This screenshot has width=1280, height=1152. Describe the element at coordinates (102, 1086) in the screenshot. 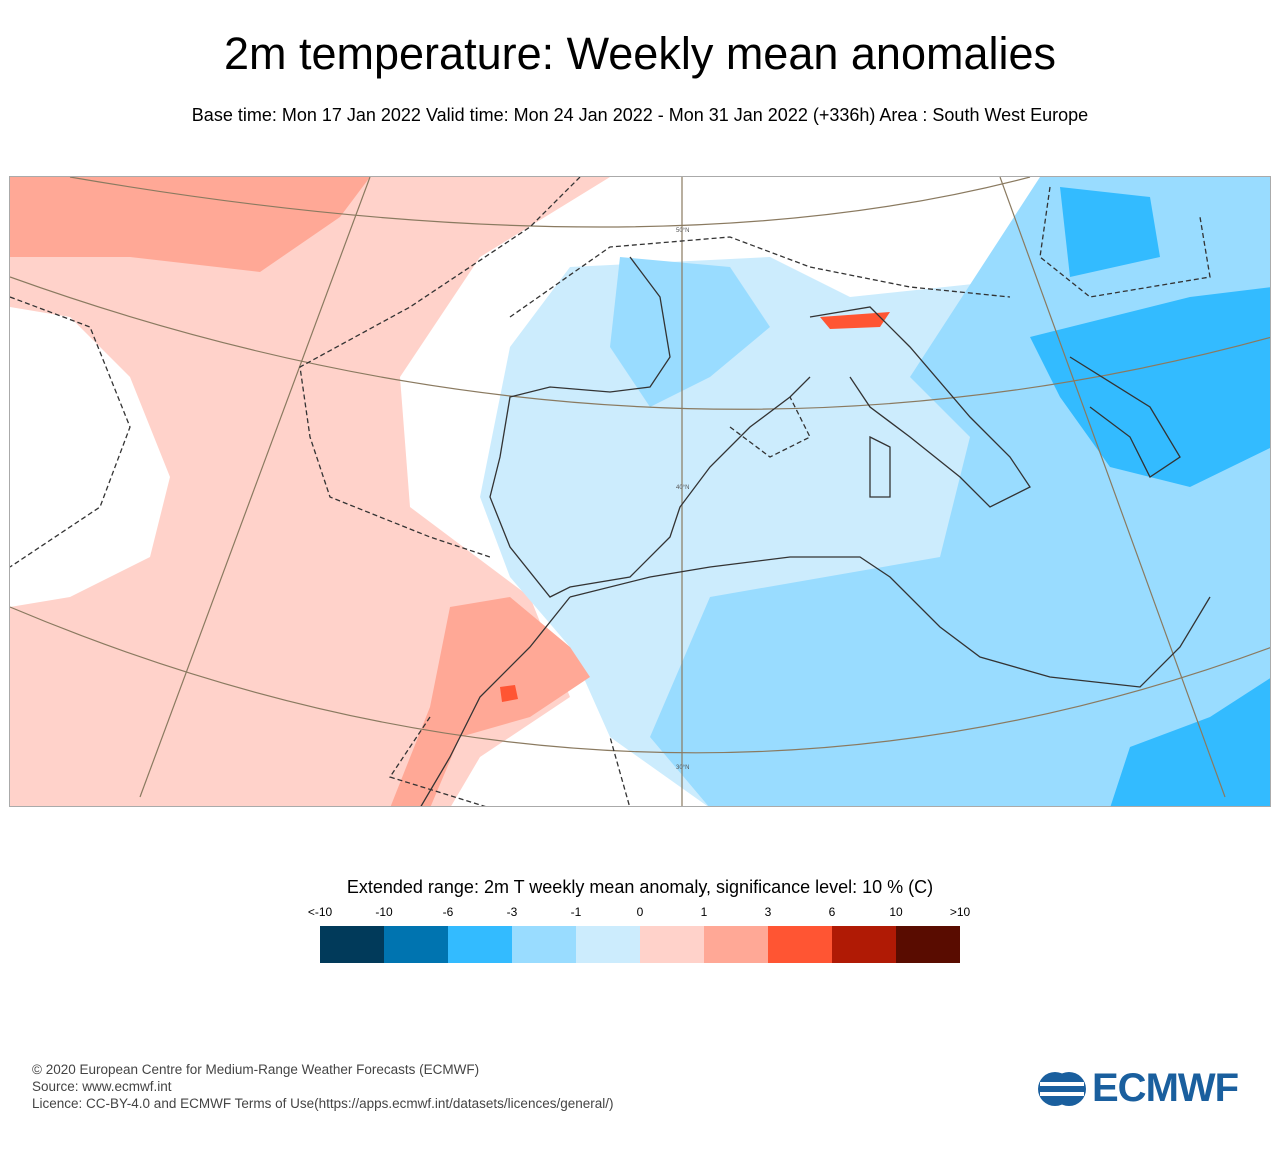

I see `source: Source: www.ecmwf.int` at that location.